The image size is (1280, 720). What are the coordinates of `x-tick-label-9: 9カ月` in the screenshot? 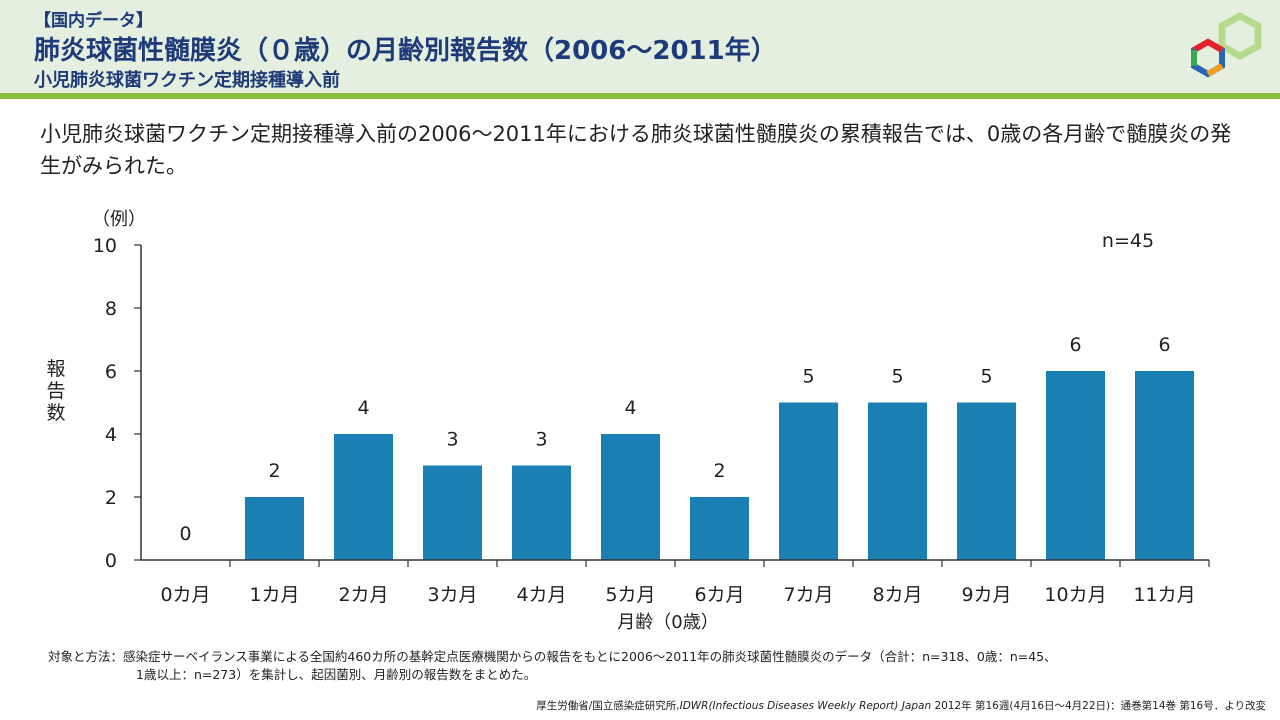 It's located at (986, 595).